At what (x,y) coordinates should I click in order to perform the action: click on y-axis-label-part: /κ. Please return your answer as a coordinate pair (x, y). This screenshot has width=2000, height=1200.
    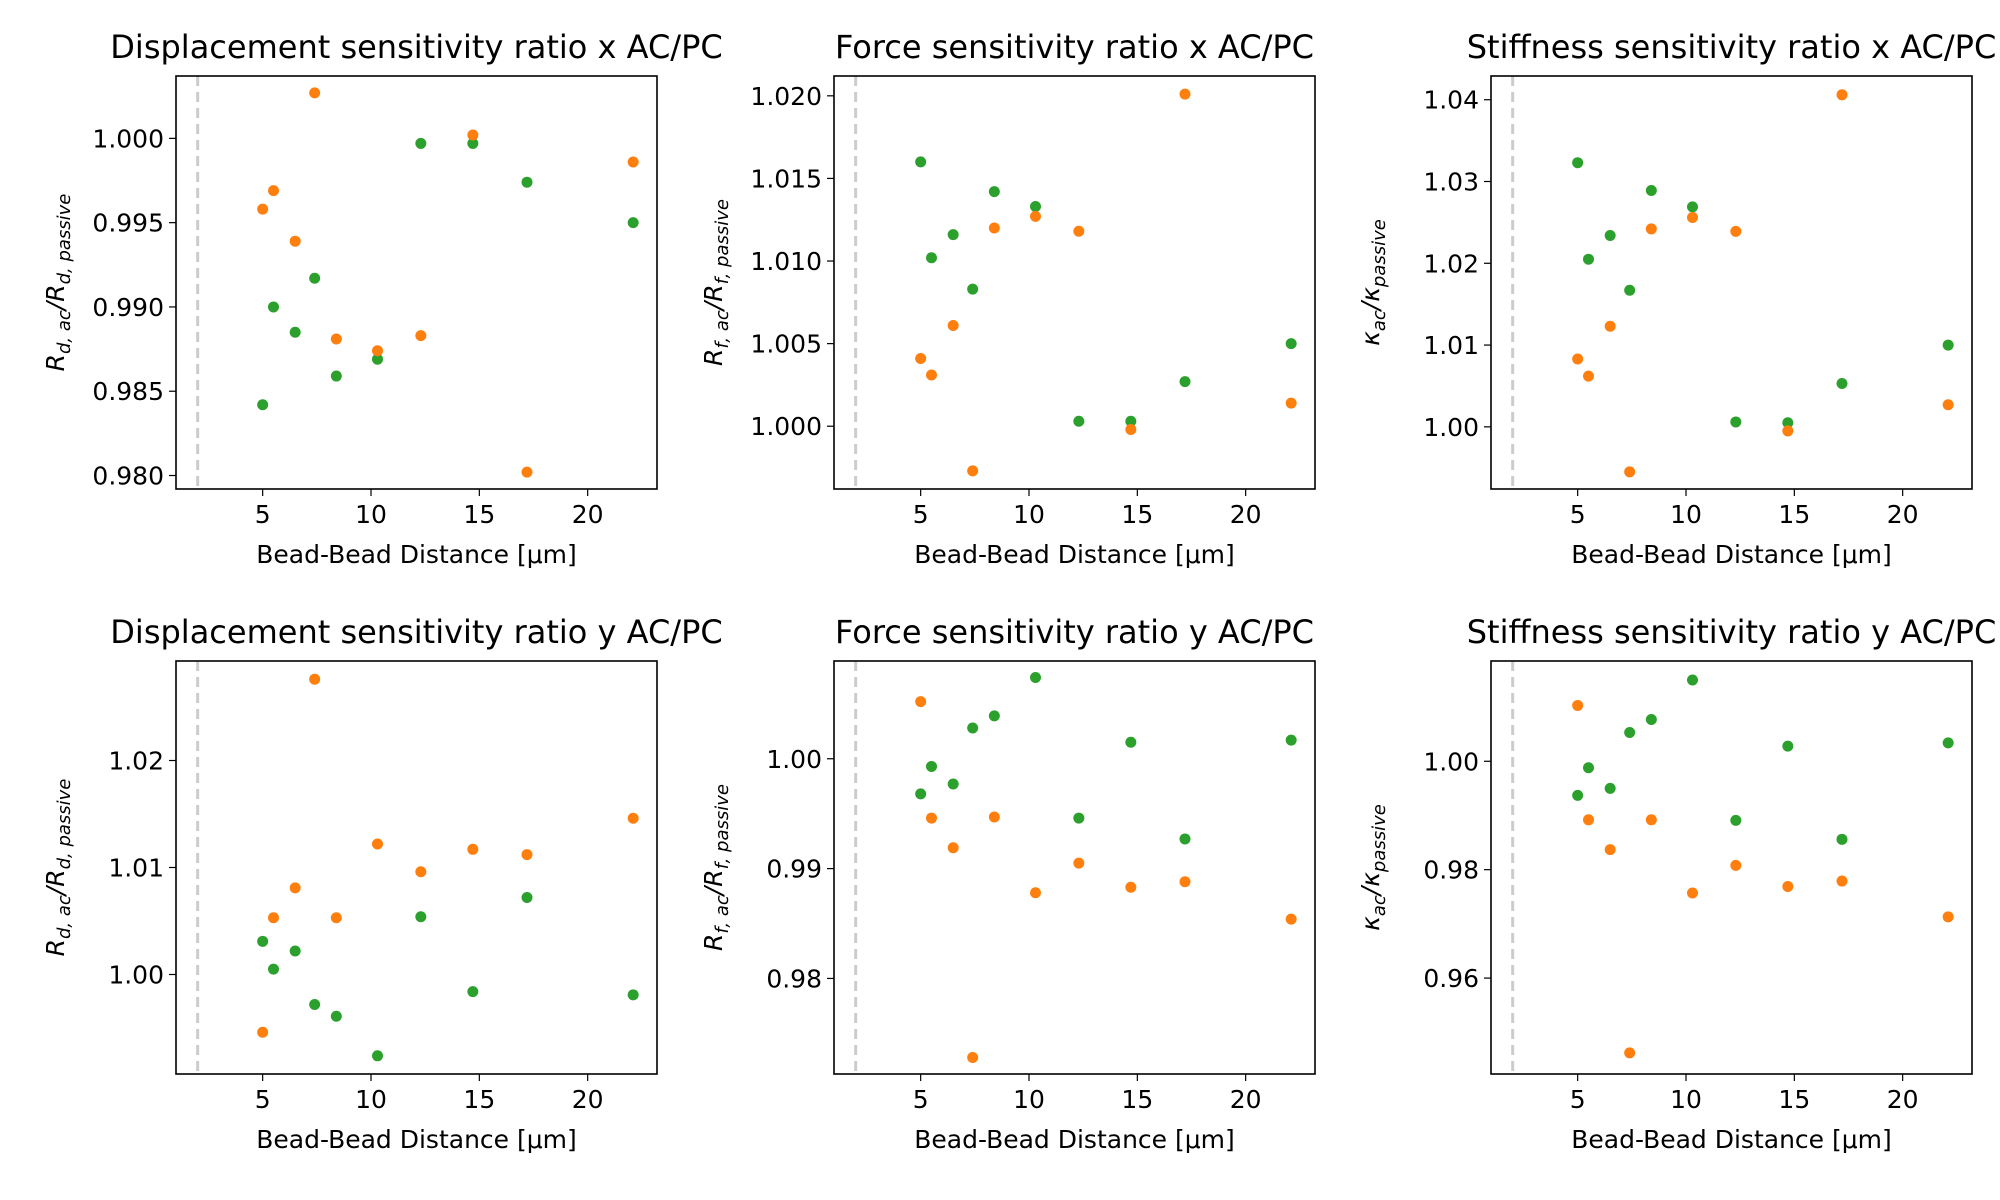
    Looking at the image, I should click on (1370, 299).